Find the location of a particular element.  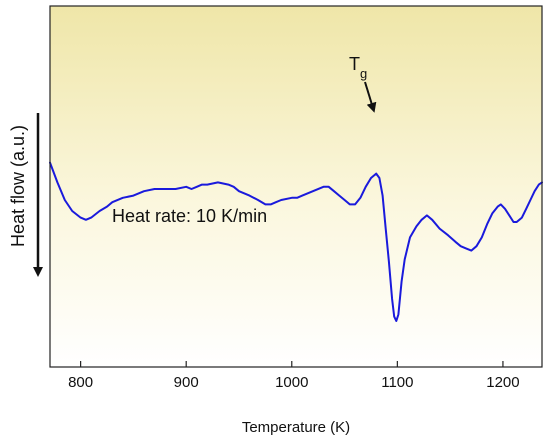

tg-arrow is located at coordinates (370, 97).